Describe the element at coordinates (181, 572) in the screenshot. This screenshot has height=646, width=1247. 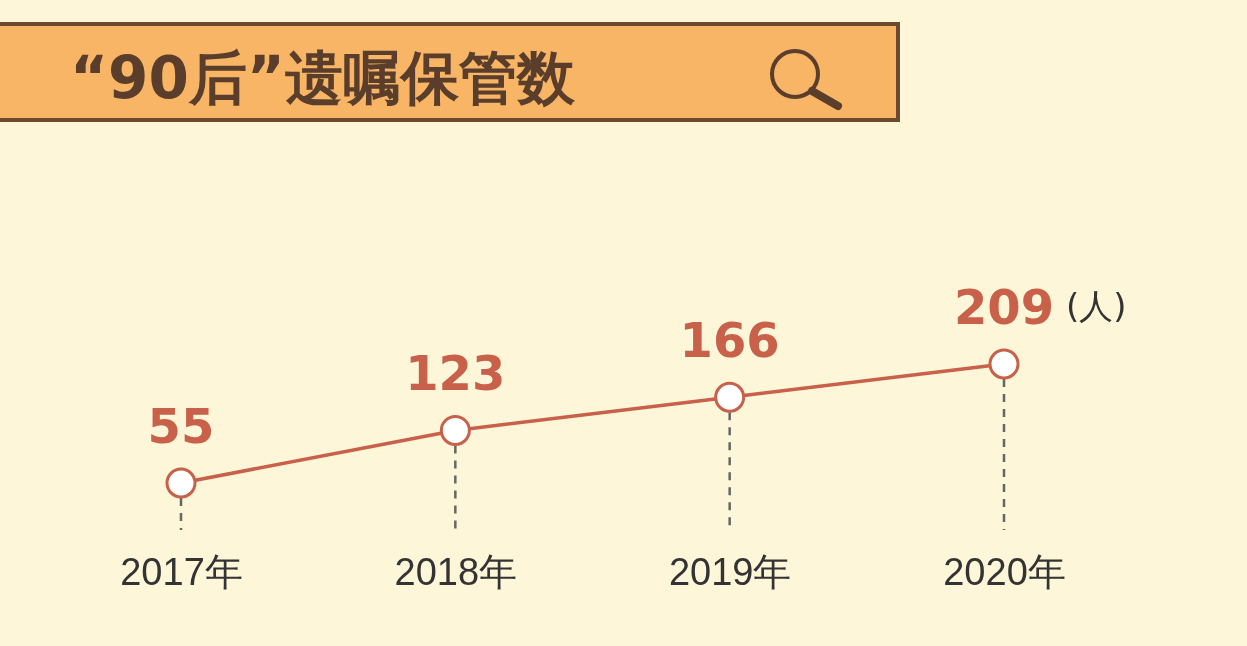
I see `x-tick-label: 2017年` at that location.